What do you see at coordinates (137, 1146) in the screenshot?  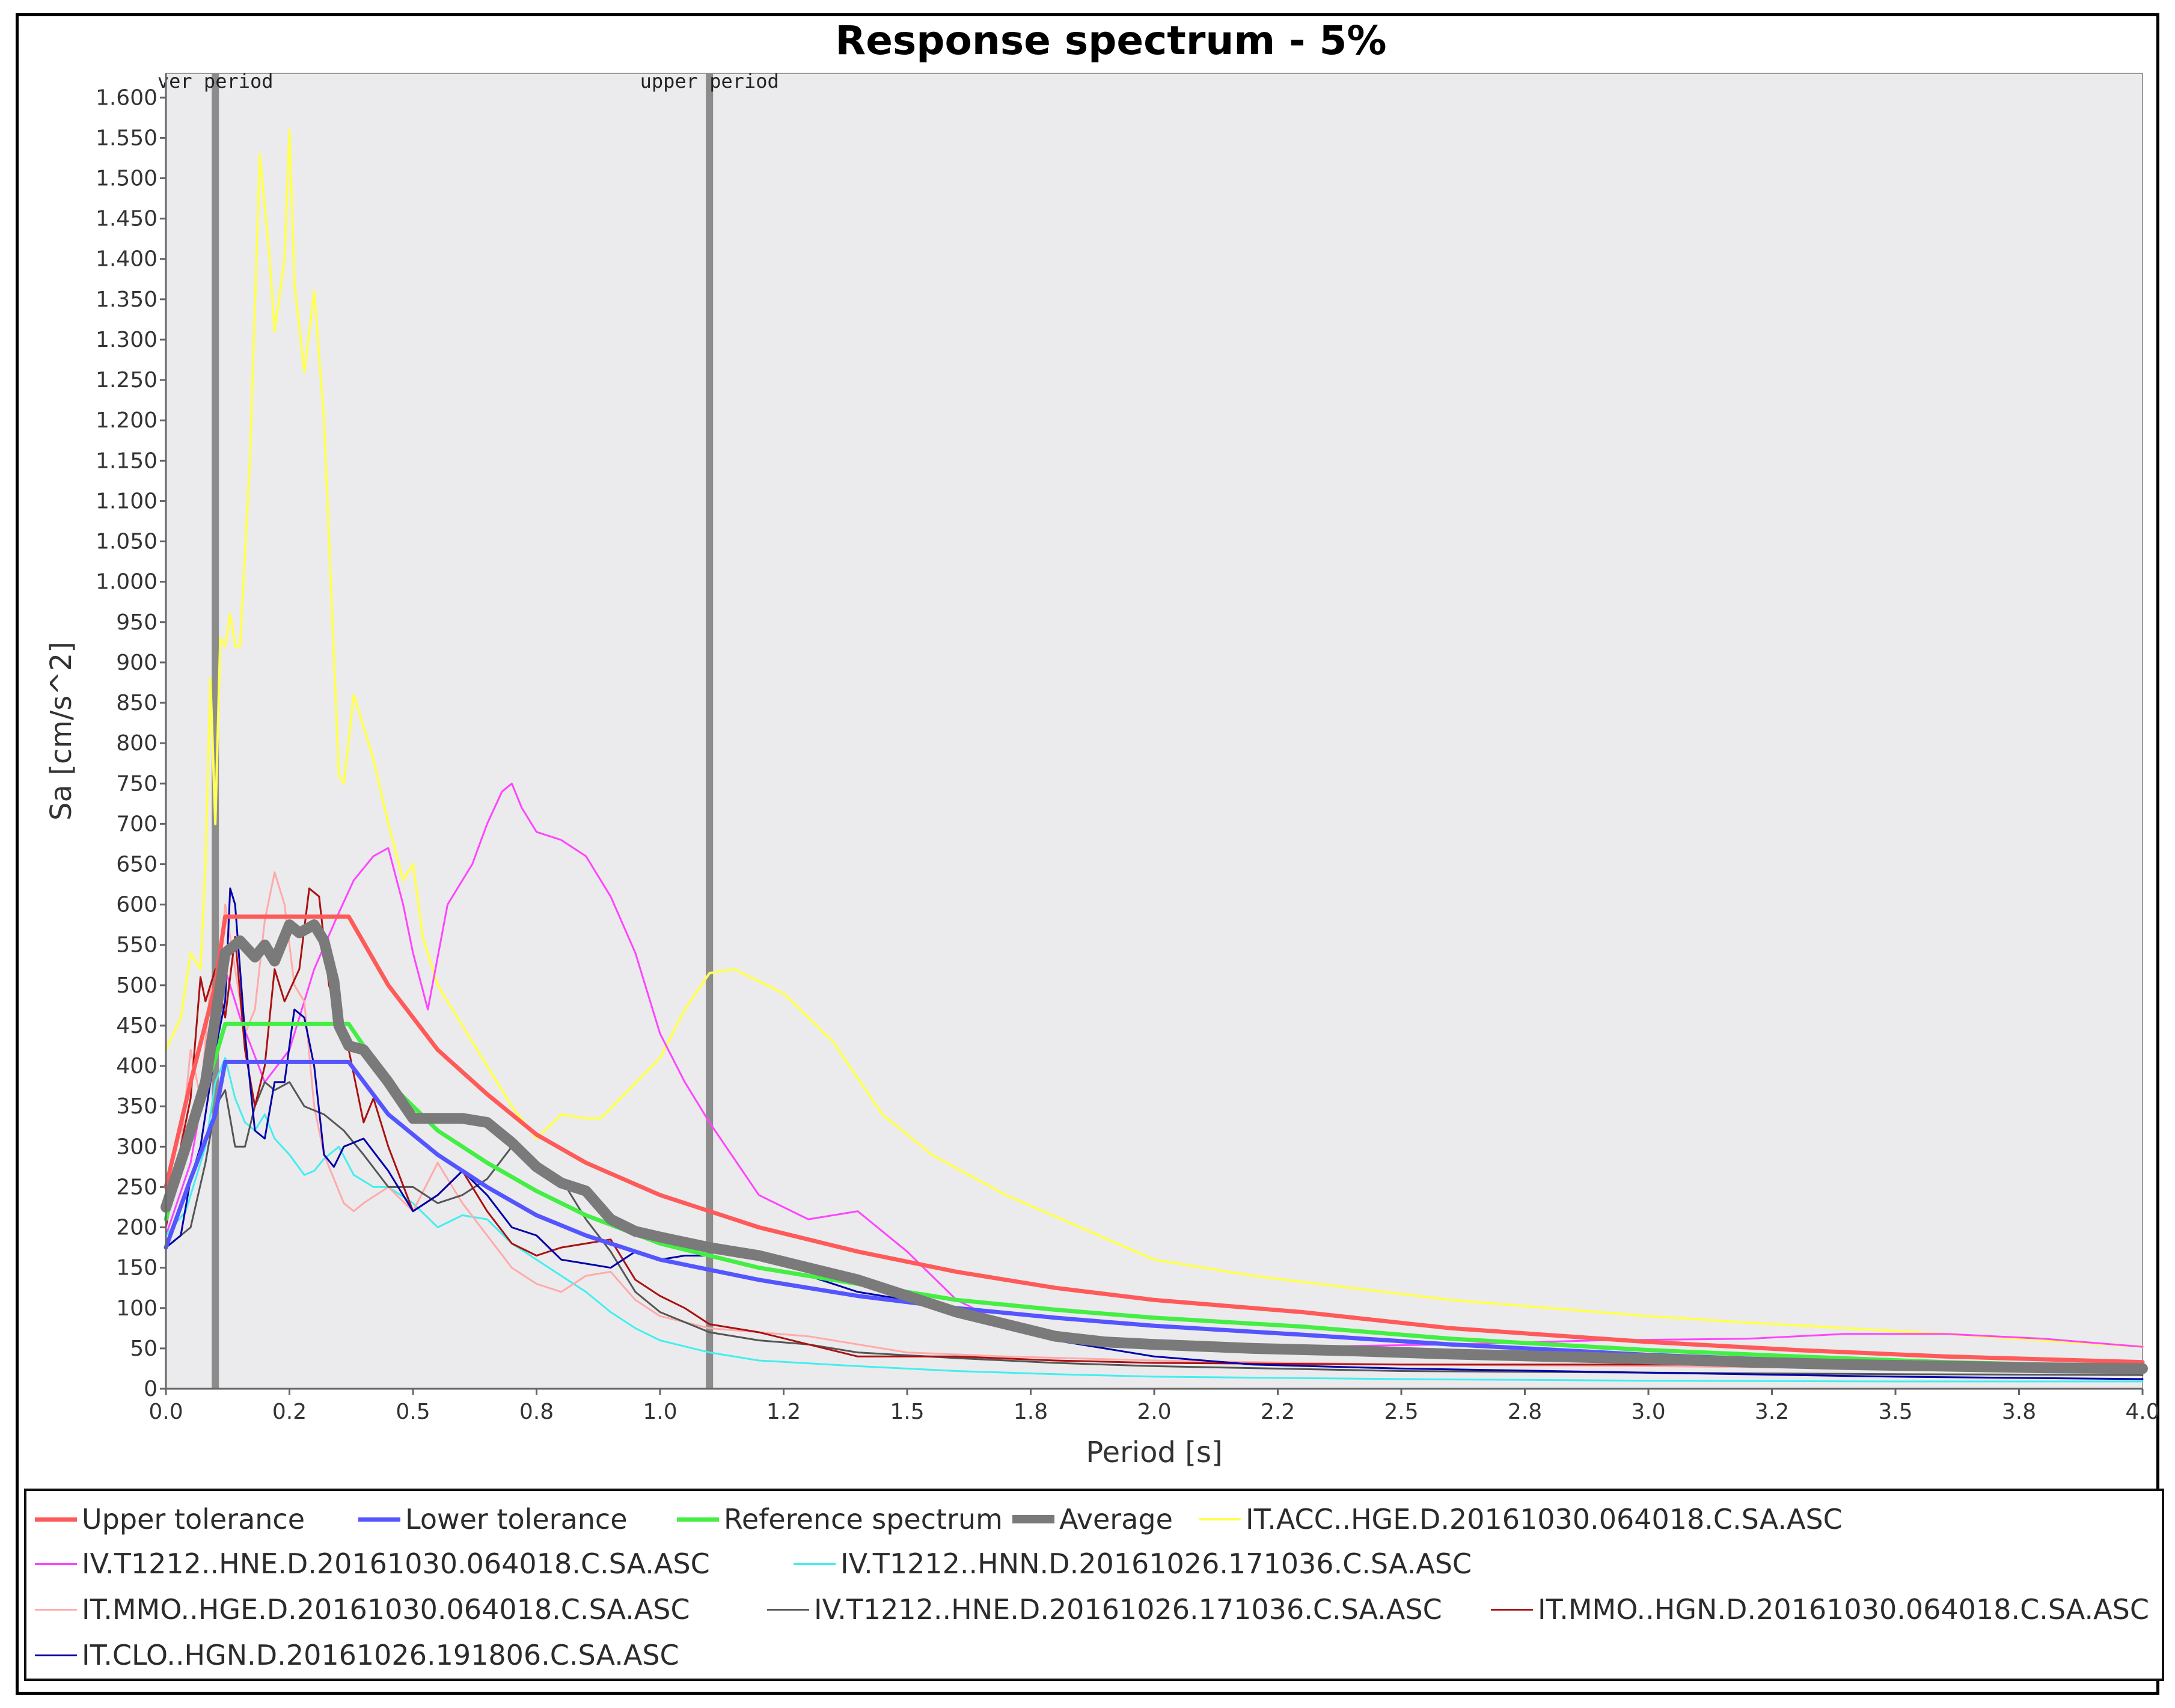 I see `y-tick-label: 300` at bounding box center [137, 1146].